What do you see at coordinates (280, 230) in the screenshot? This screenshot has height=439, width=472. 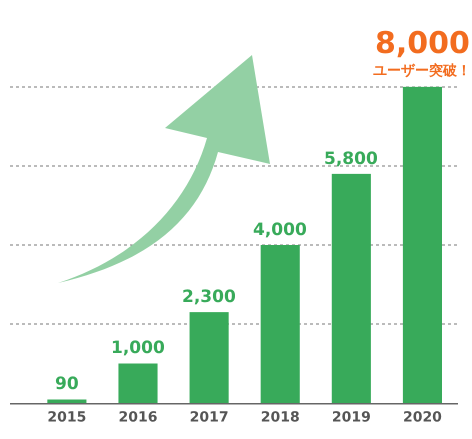 I see `data-label: 4,000` at bounding box center [280, 230].